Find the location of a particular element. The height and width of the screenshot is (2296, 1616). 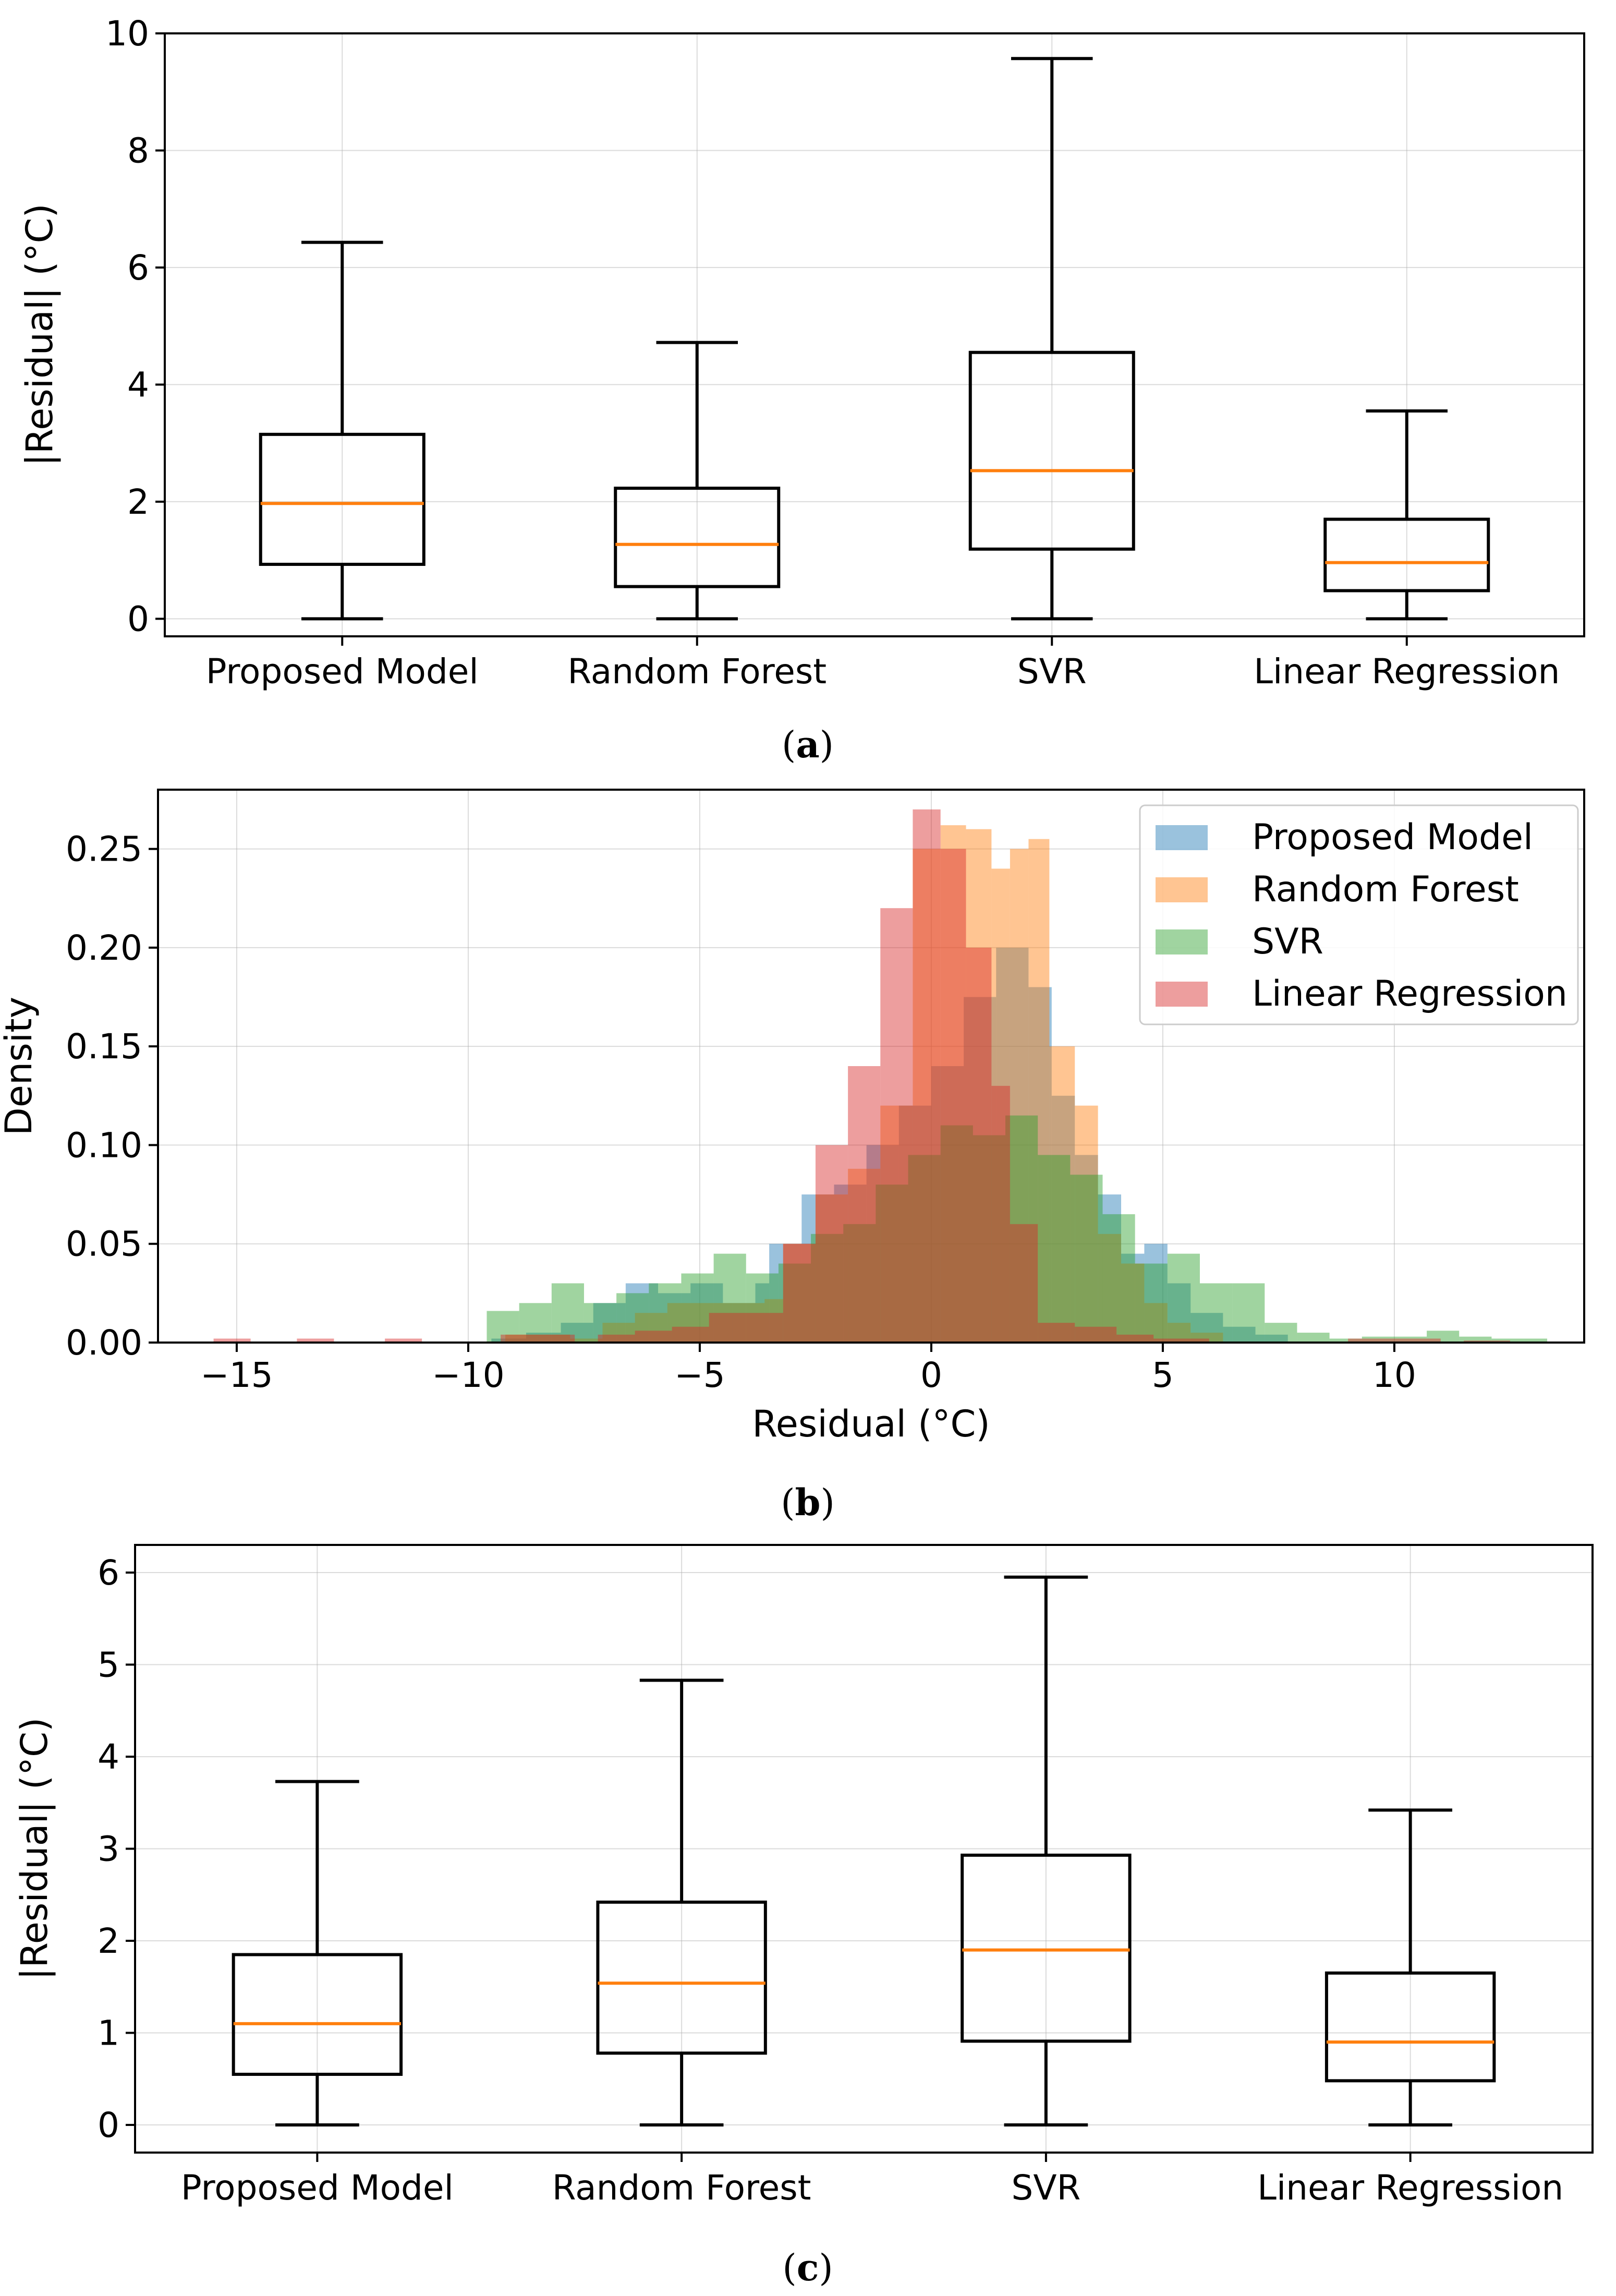

y-tick-label: 0.10 is located at coordinates (104, 1145).